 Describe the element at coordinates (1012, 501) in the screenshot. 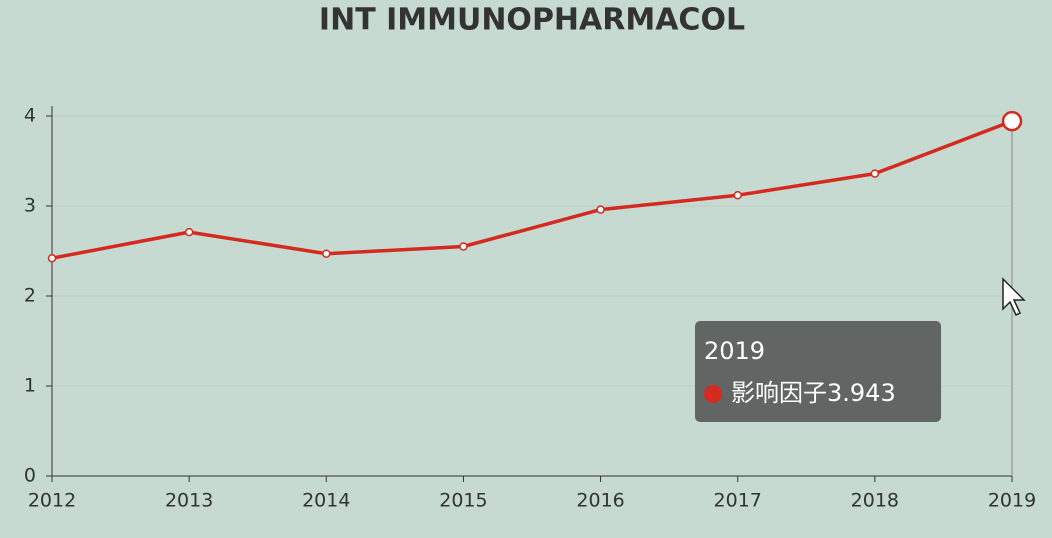

I see `x-tick-label: 2019` at that location.